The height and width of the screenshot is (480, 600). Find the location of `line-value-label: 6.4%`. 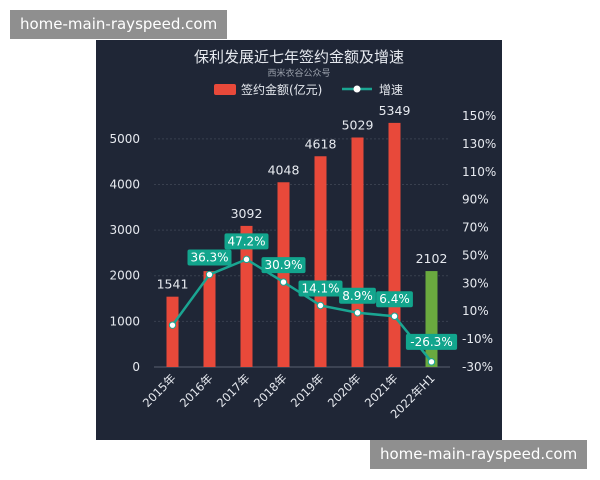

line-value-label: 6.4% is located at coordinates (394, 299).